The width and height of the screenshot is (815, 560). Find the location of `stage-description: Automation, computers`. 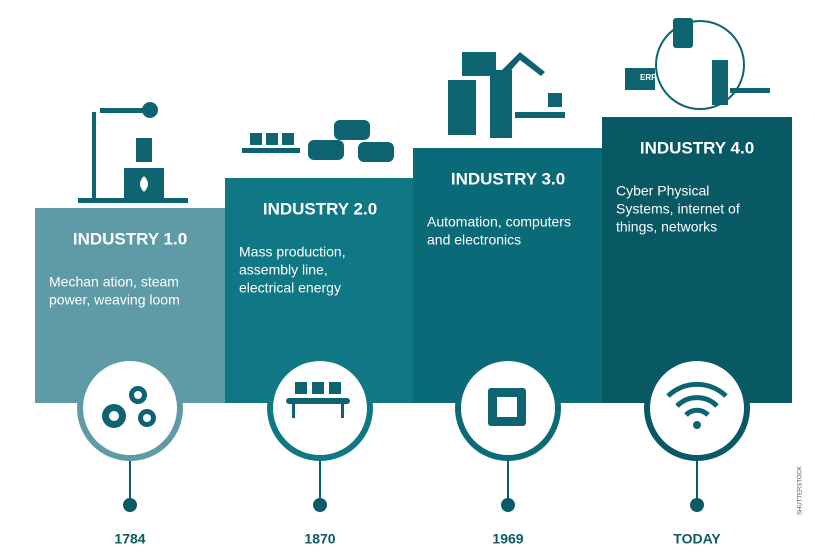

stage-description: Automation, computers is located at coordinates (499, 222).